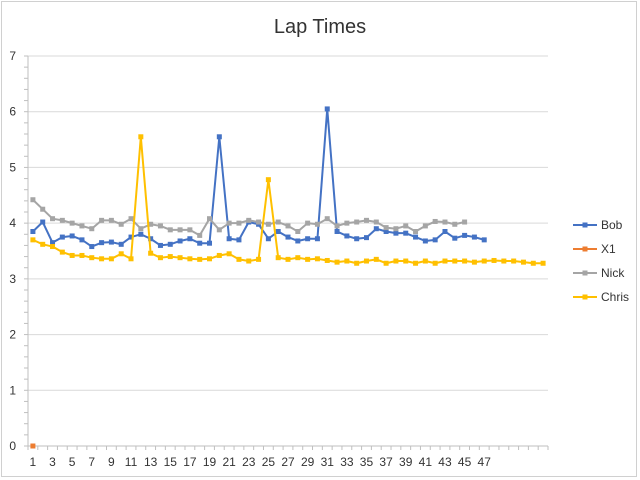  I want to click on legend-item-chris: Chris, so click(601, 297).